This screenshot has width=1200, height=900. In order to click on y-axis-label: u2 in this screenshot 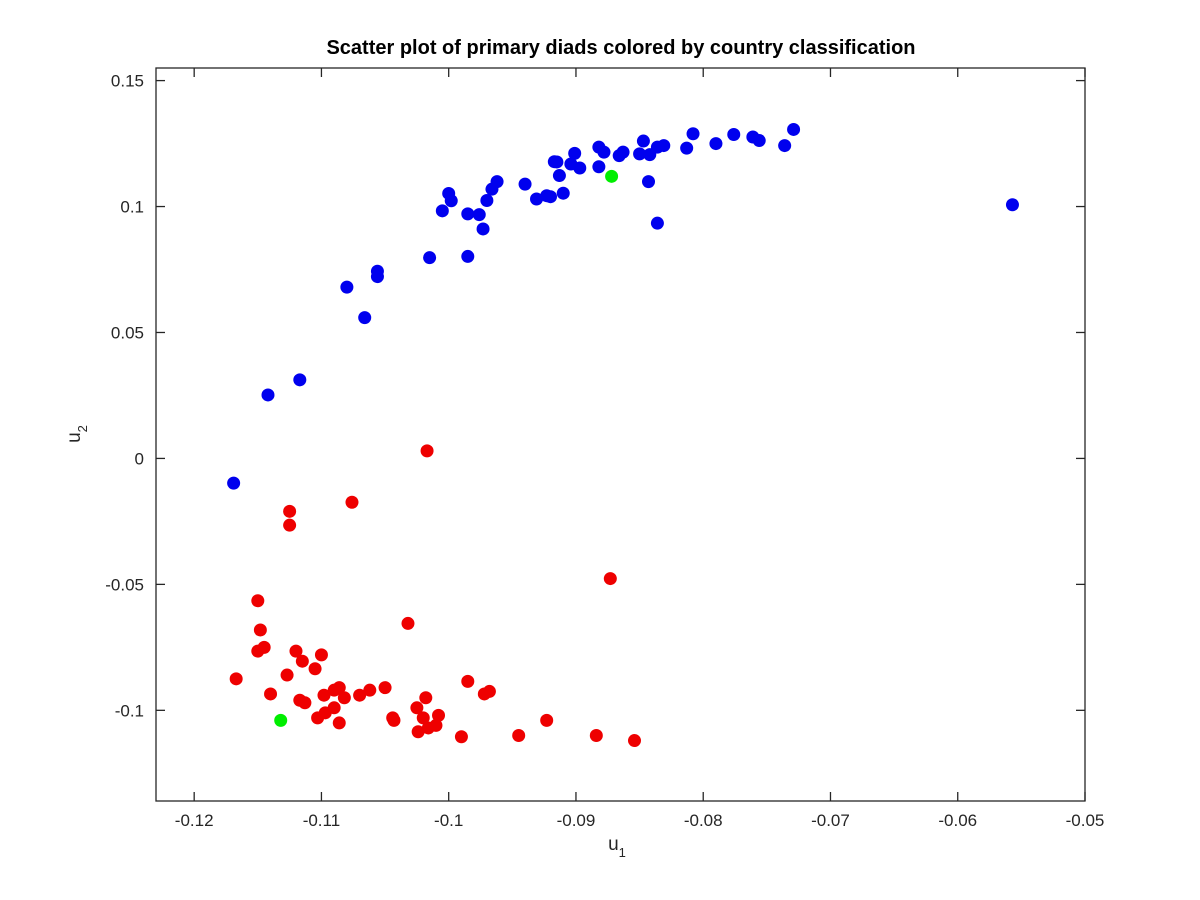, I will do `click(77, 434)`.